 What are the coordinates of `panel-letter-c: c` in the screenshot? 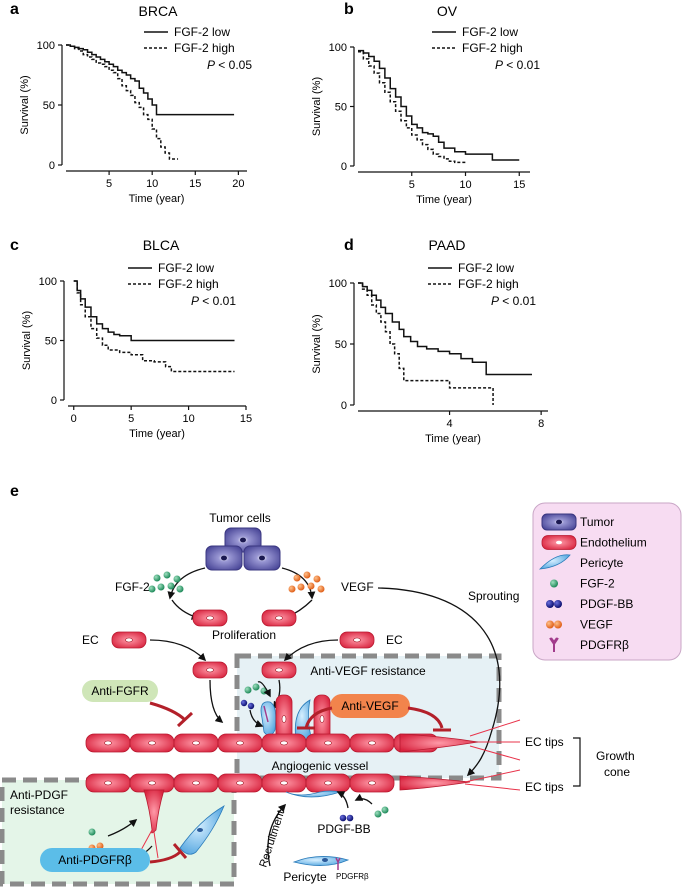 It's located at (14, 245).